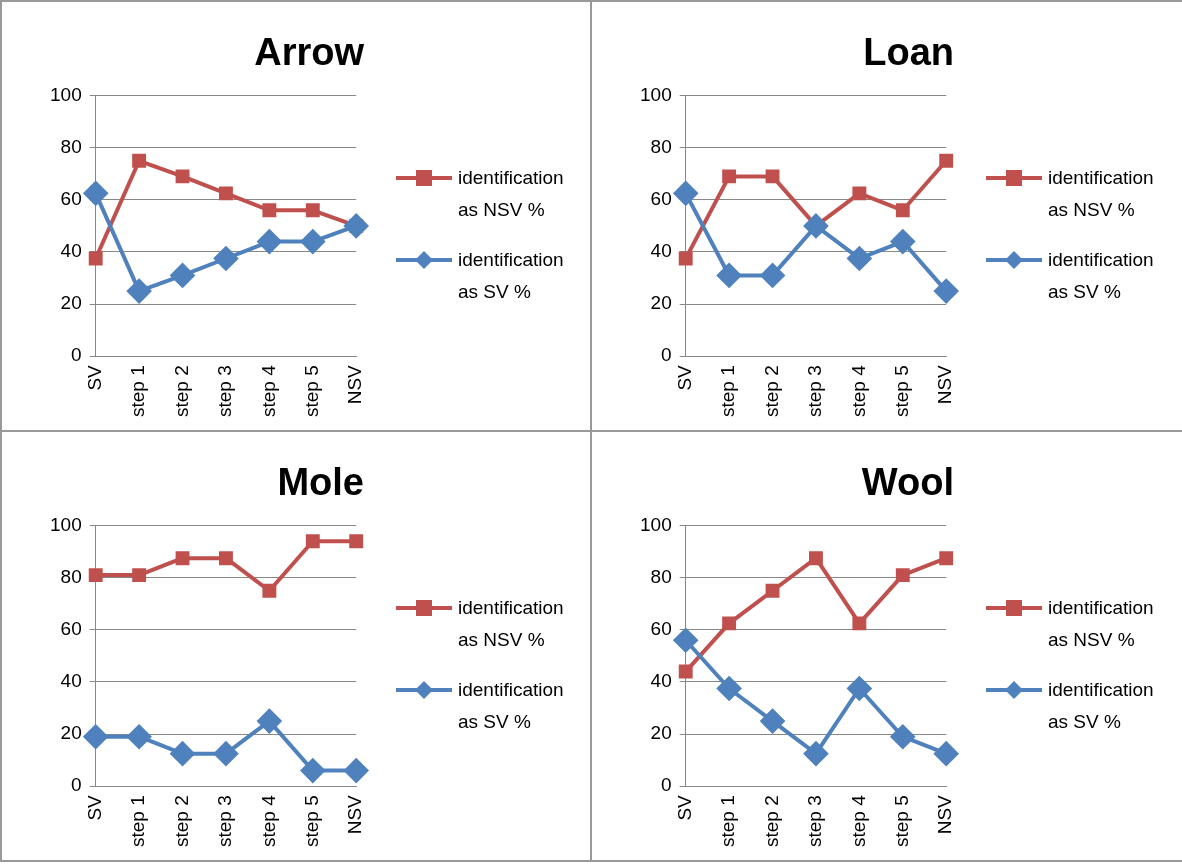 This screenshot has width=1182, height=865. What do you see at coordinates (908, 52) in the screenshot?
I see `chart-title: Loan` at bounding box center [908, 52].